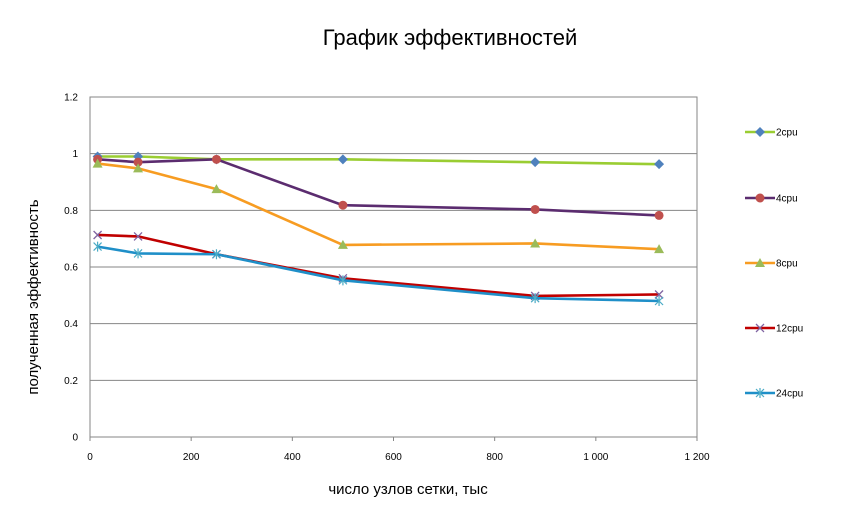  I want to click on y-tick-label: 0.4, so click(71, 324).